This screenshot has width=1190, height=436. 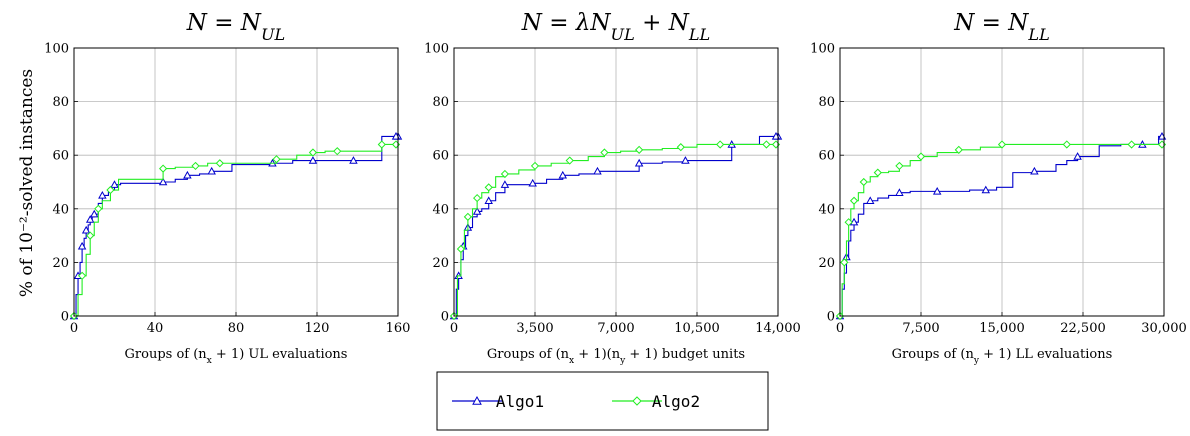 What do you see at coordinates (778, 328) in the screenshot?
I see `x-tick-label: 14,000` at bounding box center [778, 328].